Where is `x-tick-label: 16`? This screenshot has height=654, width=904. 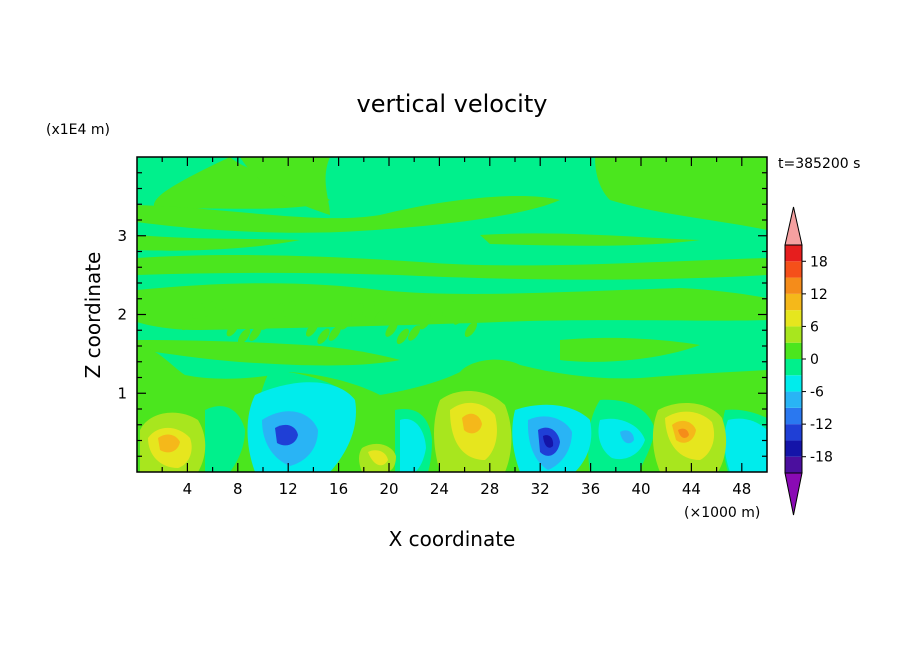
x-tick-label: 16 is located at coordinates (338, 489).